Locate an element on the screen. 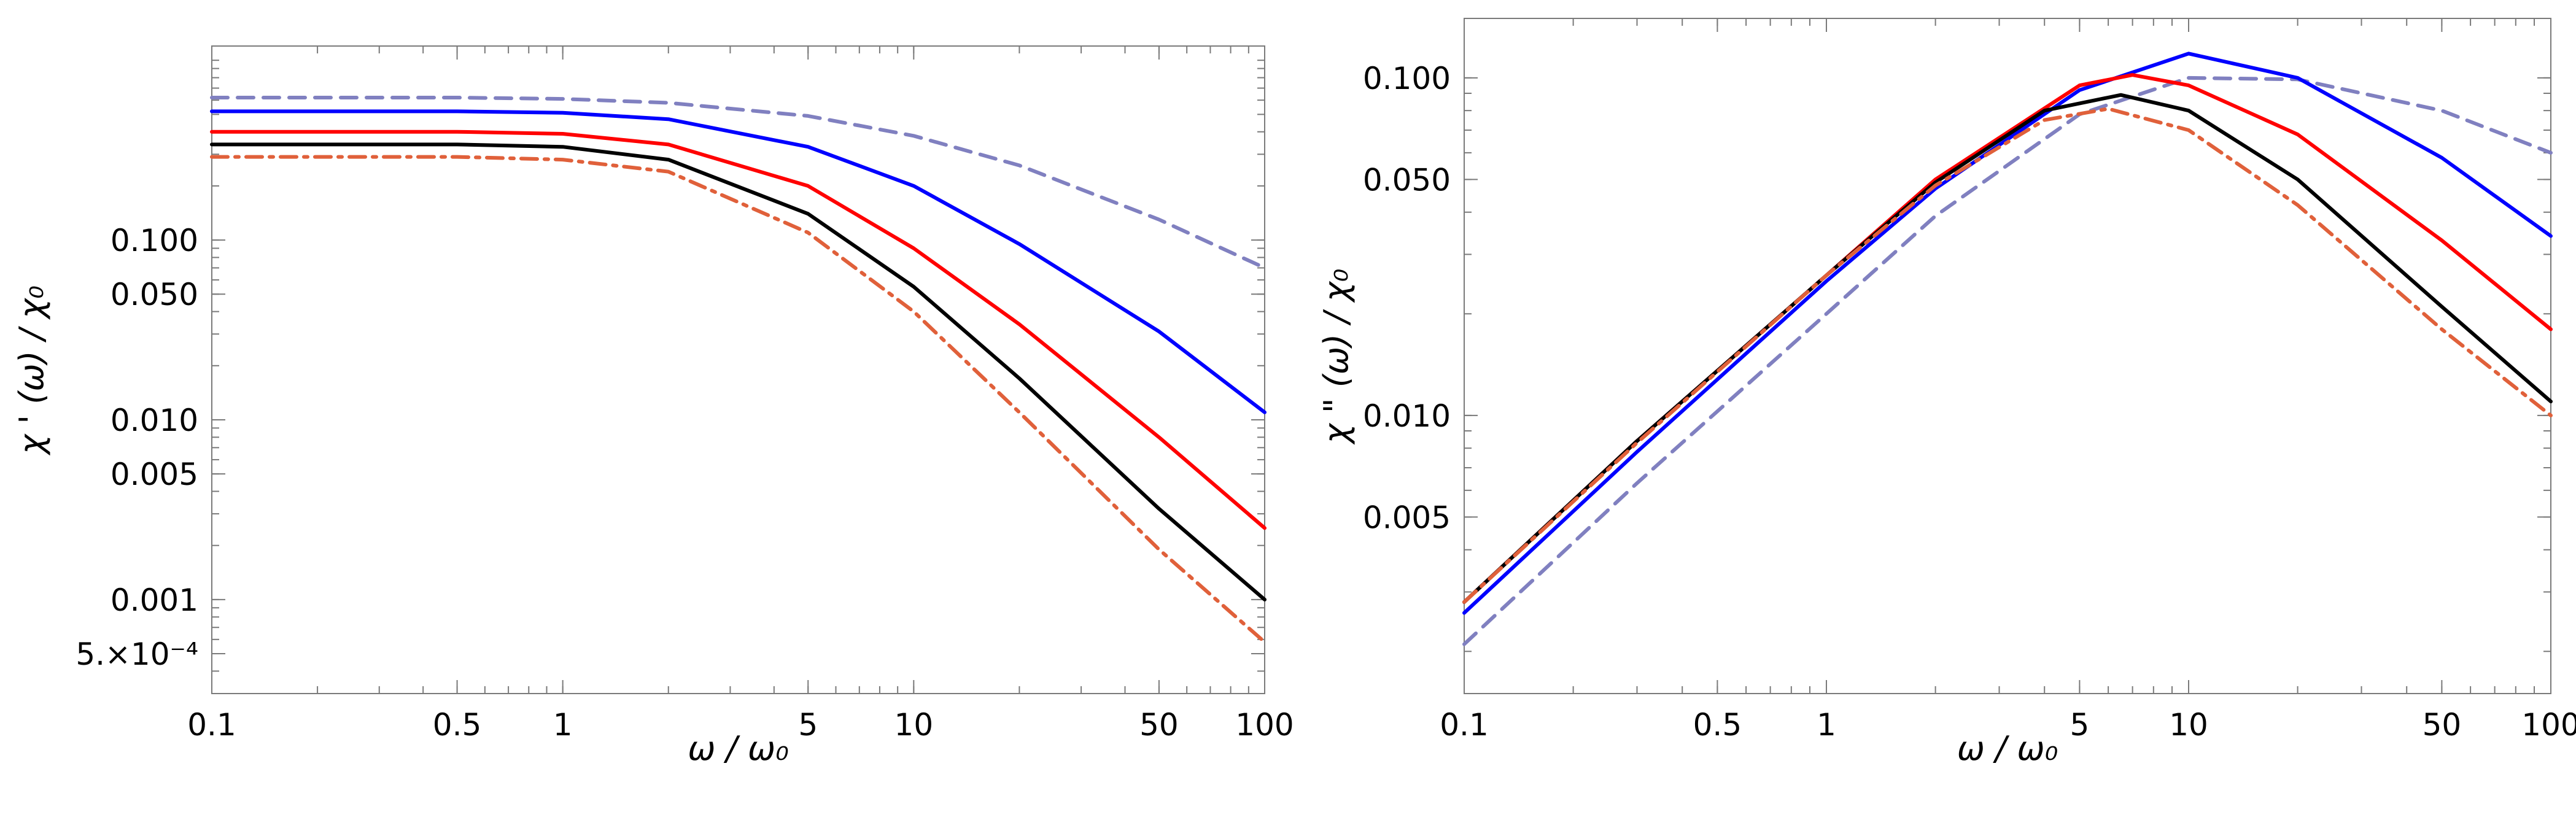  y-tick-label: 0.001 is located at coordinates (154, 600).